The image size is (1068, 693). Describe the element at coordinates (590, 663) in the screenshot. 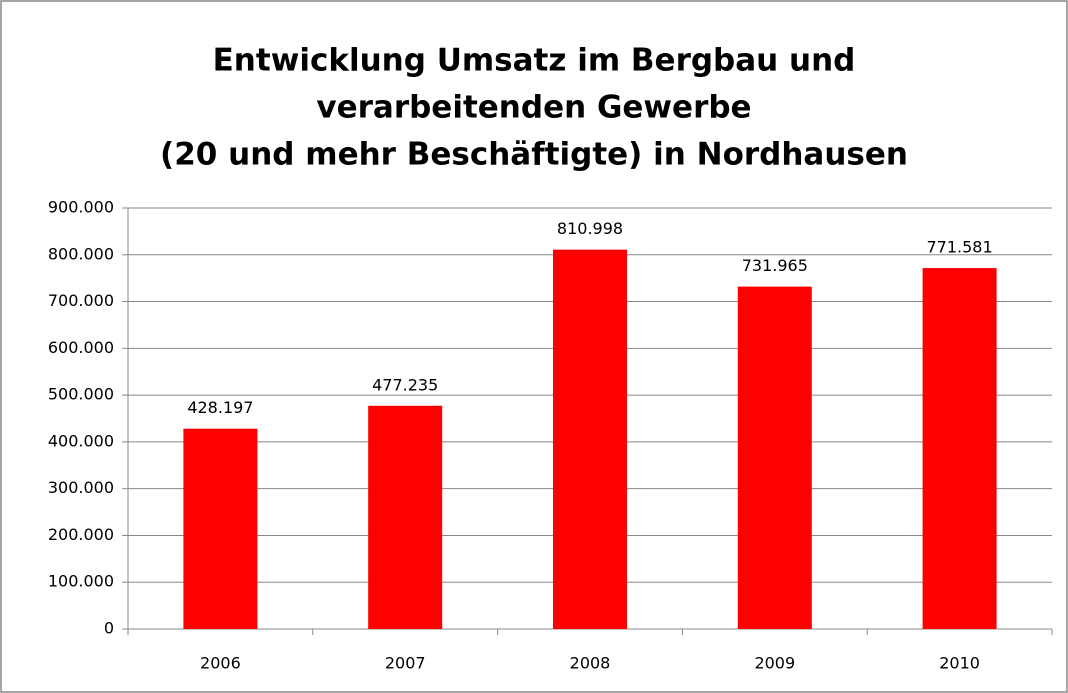

I see `x-tick-label: 2008` at that location.